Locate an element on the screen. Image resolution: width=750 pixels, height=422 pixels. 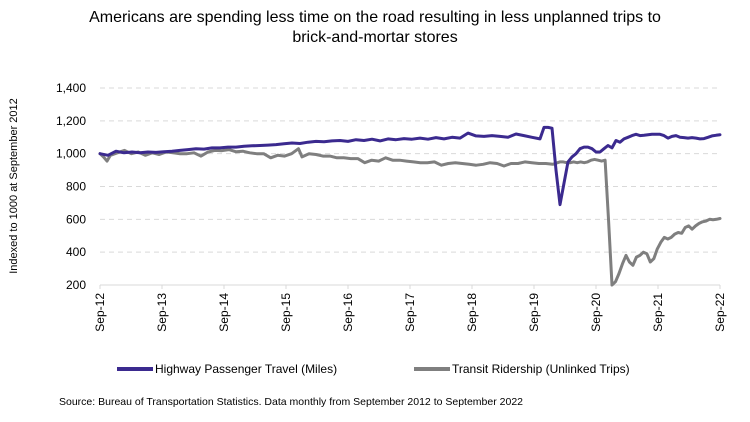
x-tick-label: Sep-15 is located at coordinates (286, 312).